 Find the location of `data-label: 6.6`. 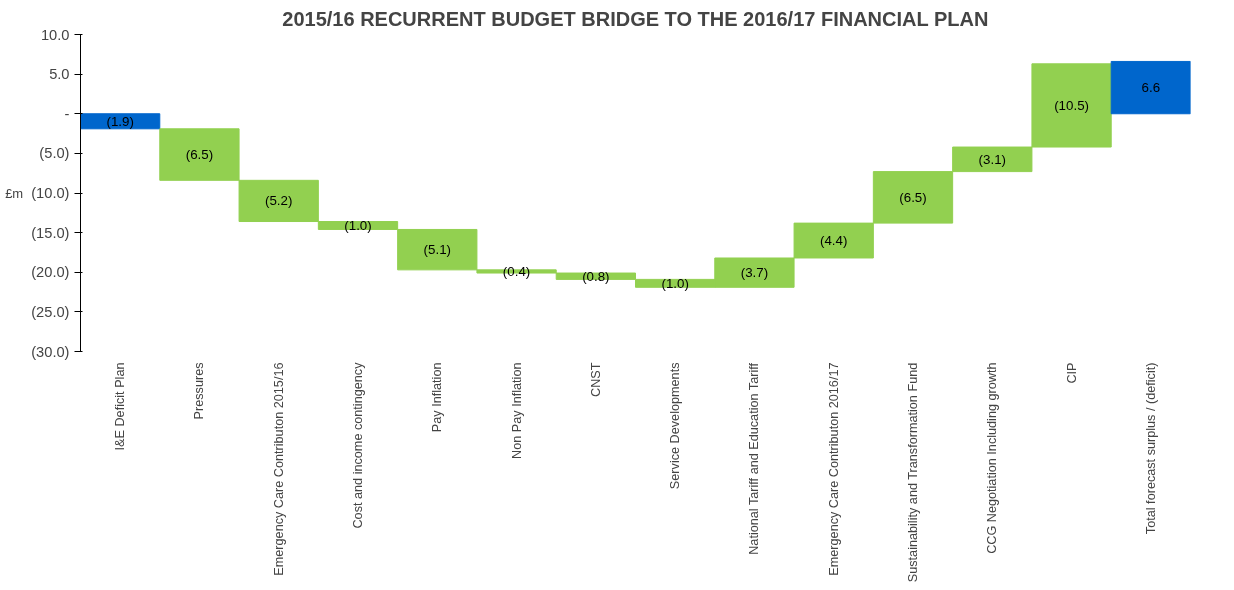

data-label: 6.6 is located at coordinates (1151, 88).